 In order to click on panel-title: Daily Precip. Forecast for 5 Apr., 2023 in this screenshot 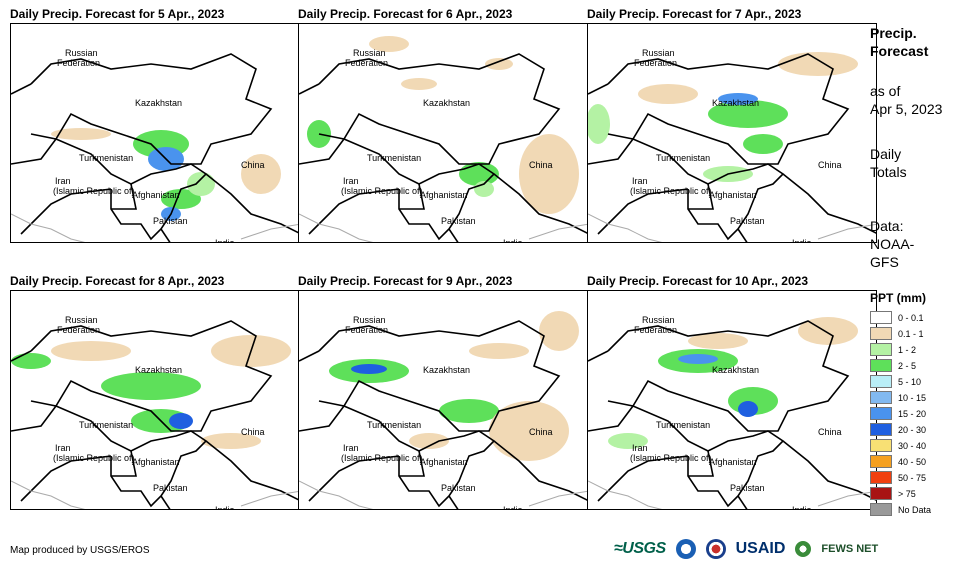, I will do `click(117, 14)`.